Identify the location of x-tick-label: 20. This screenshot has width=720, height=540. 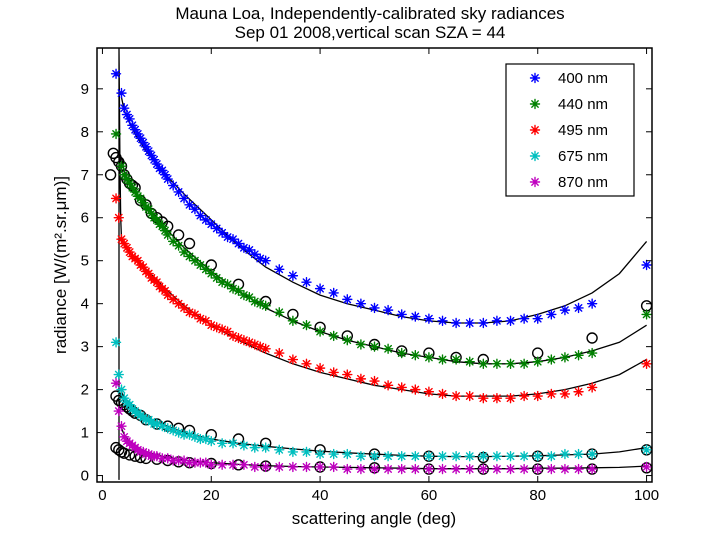
(211, 495).